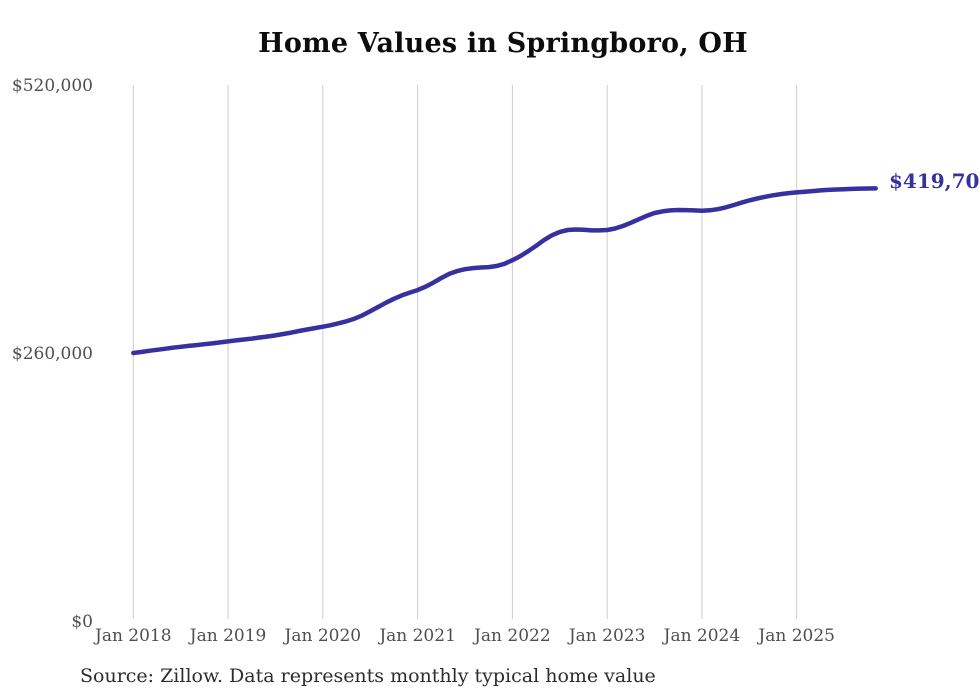 Image resolution: width=980 pixels, height=699 pixels. I want to click on y-tick-label: $260,000, so click(52, 354).